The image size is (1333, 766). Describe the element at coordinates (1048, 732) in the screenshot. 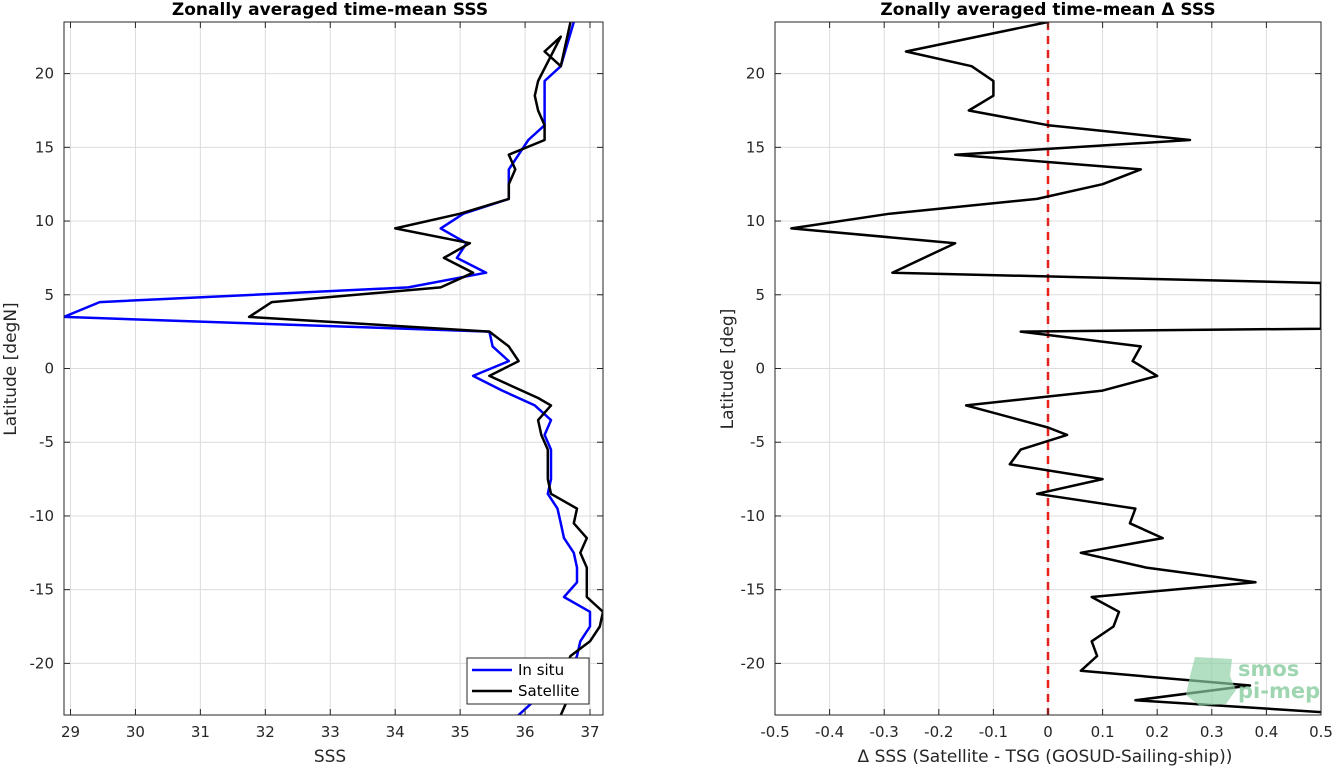

I see `right-x-tick-label: 0` at that location.